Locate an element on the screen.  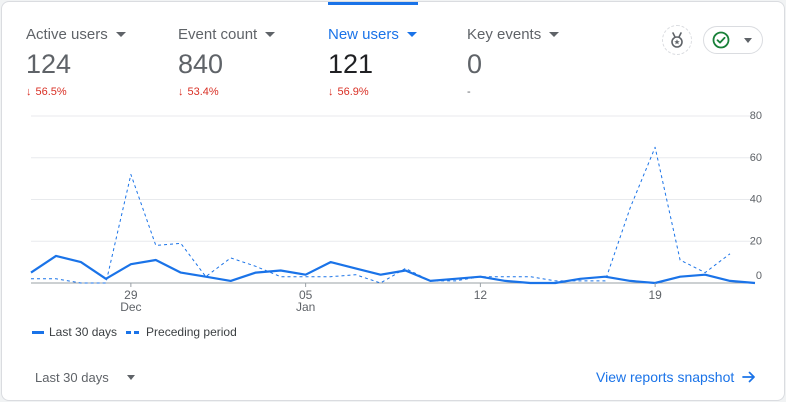
legend-swatch-solid is located at coordinates (38, 332).